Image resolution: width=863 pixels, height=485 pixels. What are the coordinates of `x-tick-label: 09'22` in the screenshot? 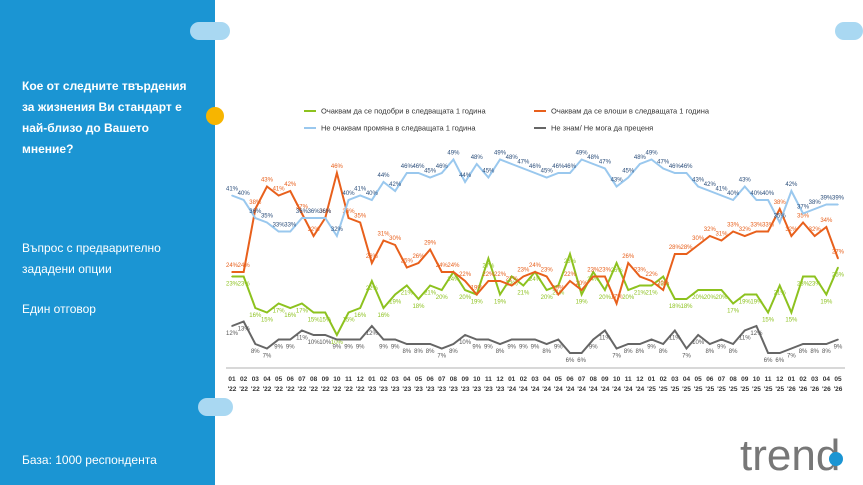 It's located at (325, 384).